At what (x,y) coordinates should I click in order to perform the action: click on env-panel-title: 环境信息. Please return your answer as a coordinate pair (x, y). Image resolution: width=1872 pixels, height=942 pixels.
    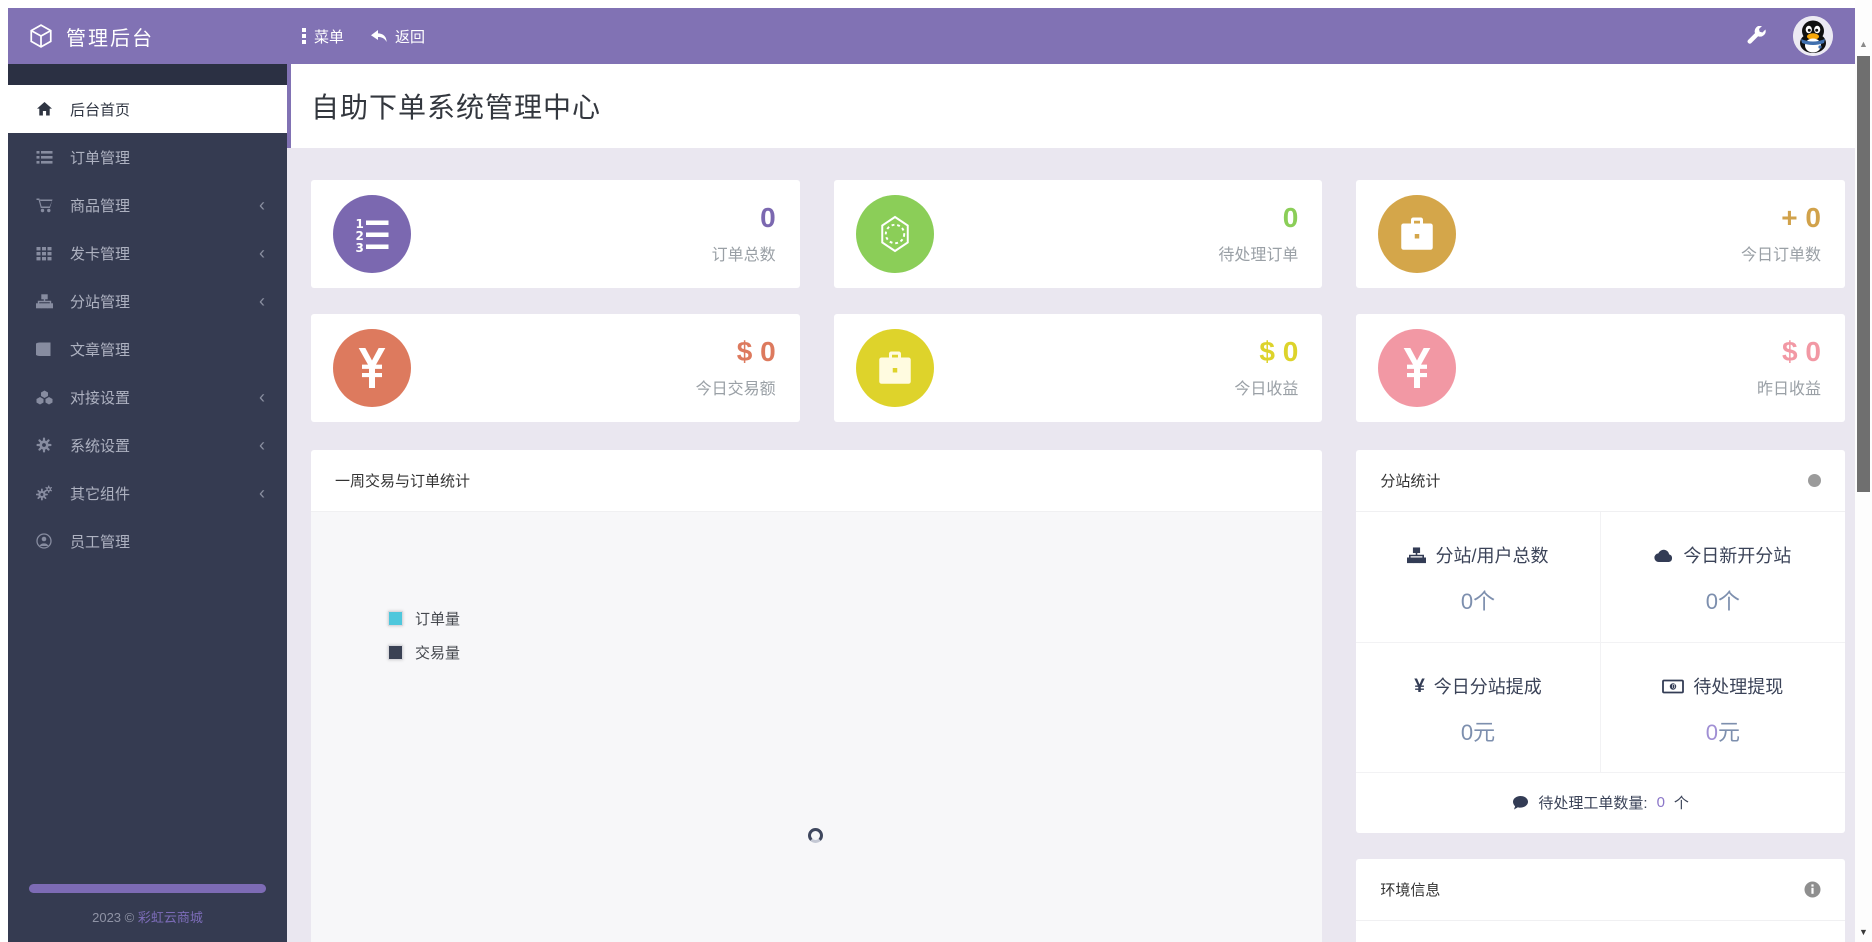
    Looking at the image, I should click on (1410, 890).